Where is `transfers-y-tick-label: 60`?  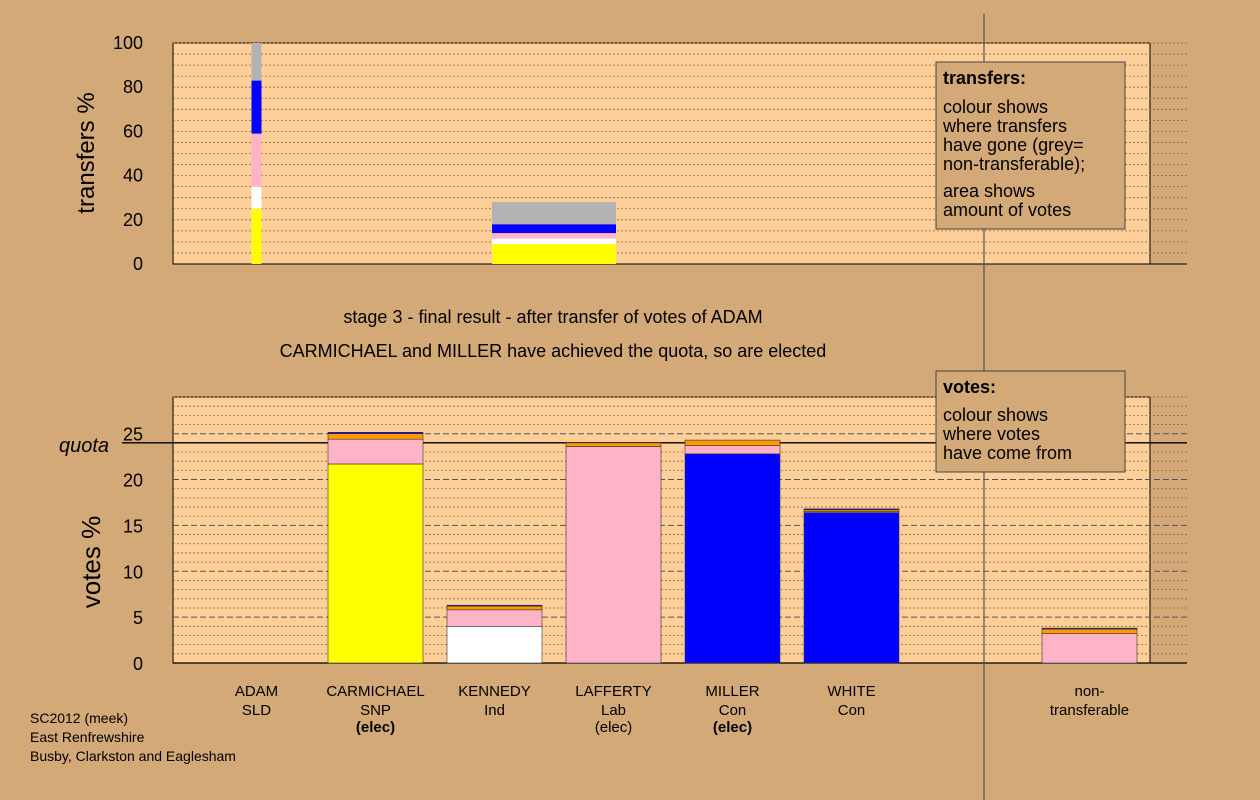 transfers-y-tick-label: 60 is located at coordinates (133, 131).